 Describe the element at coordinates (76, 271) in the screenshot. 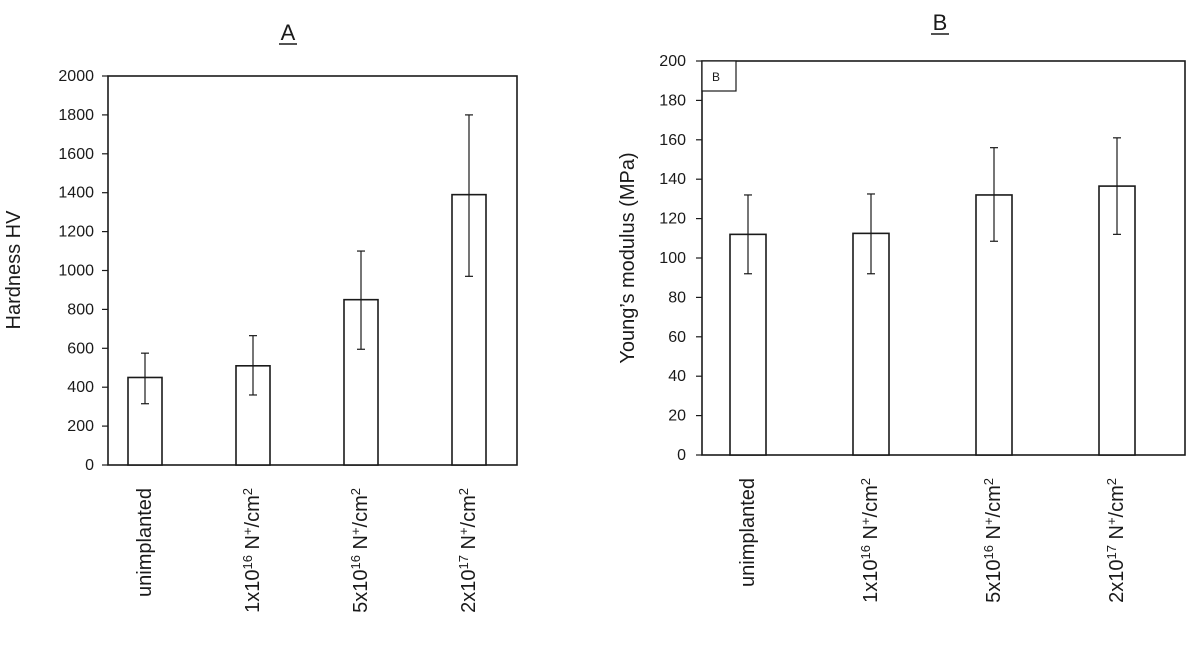

I see `y-tick-label: 1000` at that location.